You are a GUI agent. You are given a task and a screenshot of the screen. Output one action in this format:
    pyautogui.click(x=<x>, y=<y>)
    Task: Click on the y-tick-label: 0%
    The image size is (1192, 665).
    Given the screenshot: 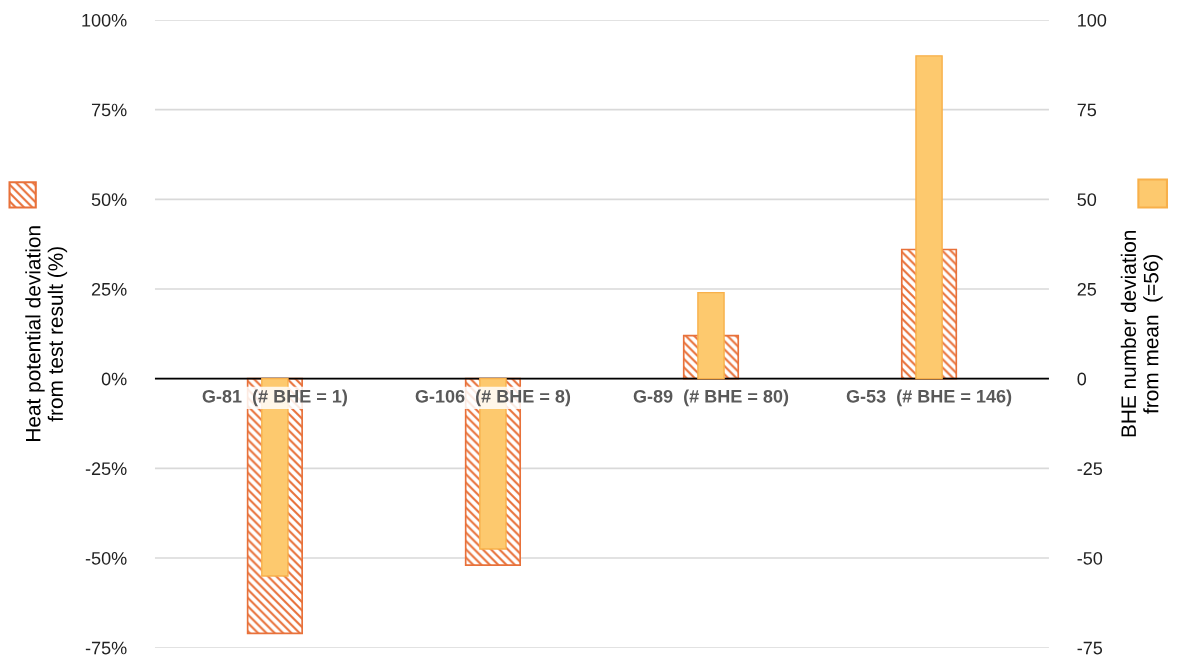 What is the action you would take?
    pyautogui.click(x=114, y=379)
    